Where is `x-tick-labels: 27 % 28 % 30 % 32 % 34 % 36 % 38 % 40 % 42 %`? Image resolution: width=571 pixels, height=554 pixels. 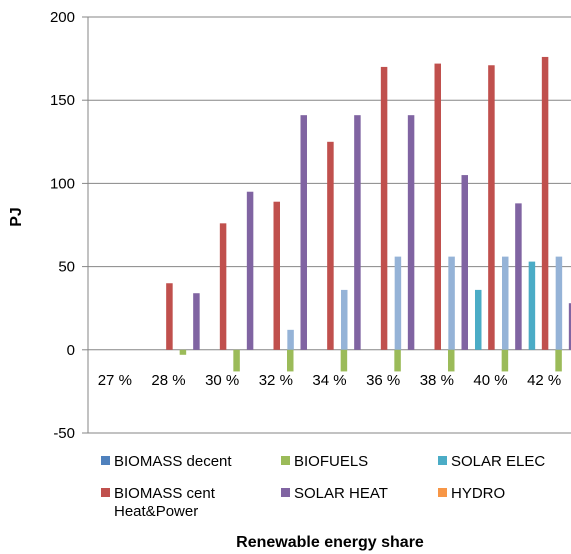 x-tick-labels: 27 % 28 % 30 % 32 % 34 % 36 % 38 % 40 % 42 % is located at coordinates (330, 380).